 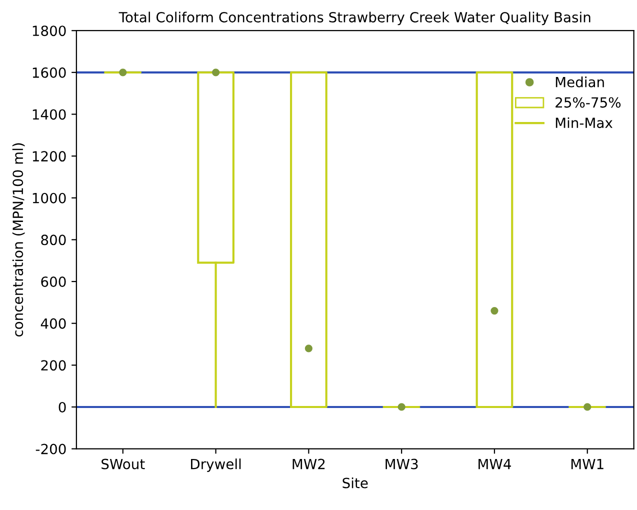 What do you see at coordinates (49, 156) in the screenshot?
I see `y-tick-label: 1200` at bounding box center [49, 156].